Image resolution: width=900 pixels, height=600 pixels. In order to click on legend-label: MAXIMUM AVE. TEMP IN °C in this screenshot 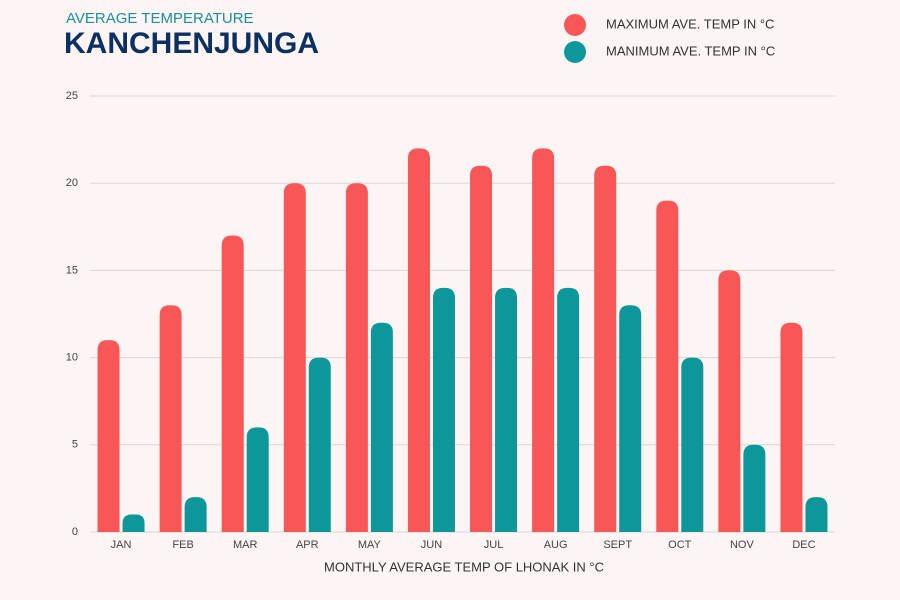, I will do `click(690, 23)`.